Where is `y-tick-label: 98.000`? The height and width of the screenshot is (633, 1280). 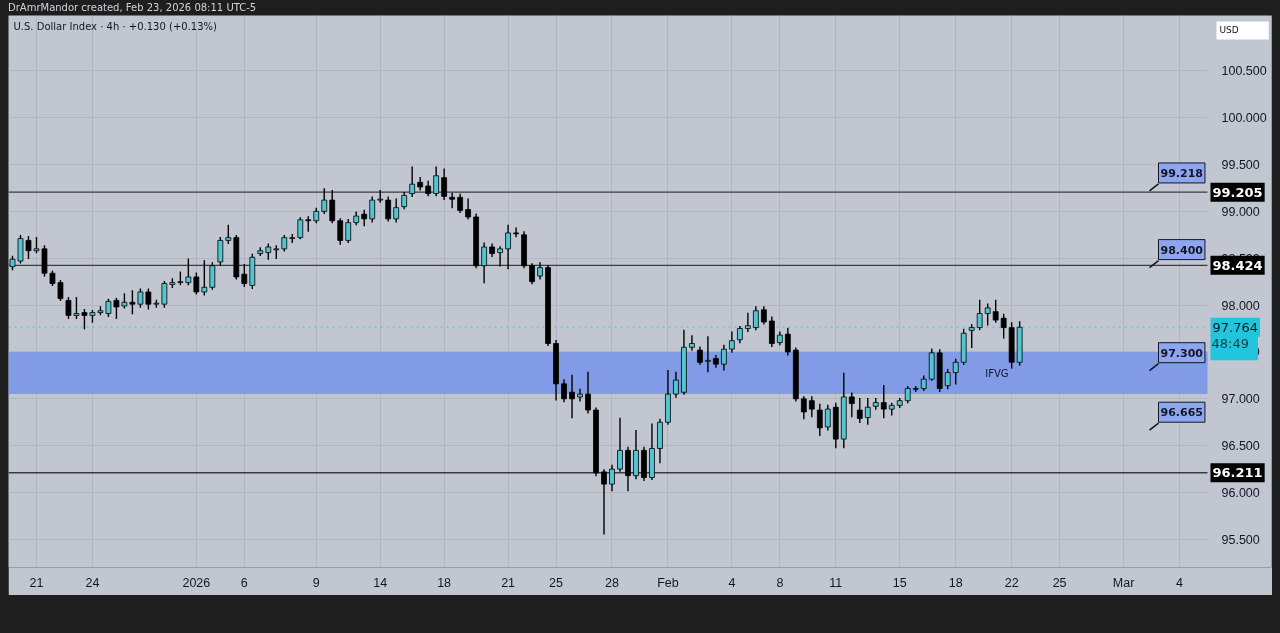 y-tick-label: 98.000 is located at coordinates (1240, 305).